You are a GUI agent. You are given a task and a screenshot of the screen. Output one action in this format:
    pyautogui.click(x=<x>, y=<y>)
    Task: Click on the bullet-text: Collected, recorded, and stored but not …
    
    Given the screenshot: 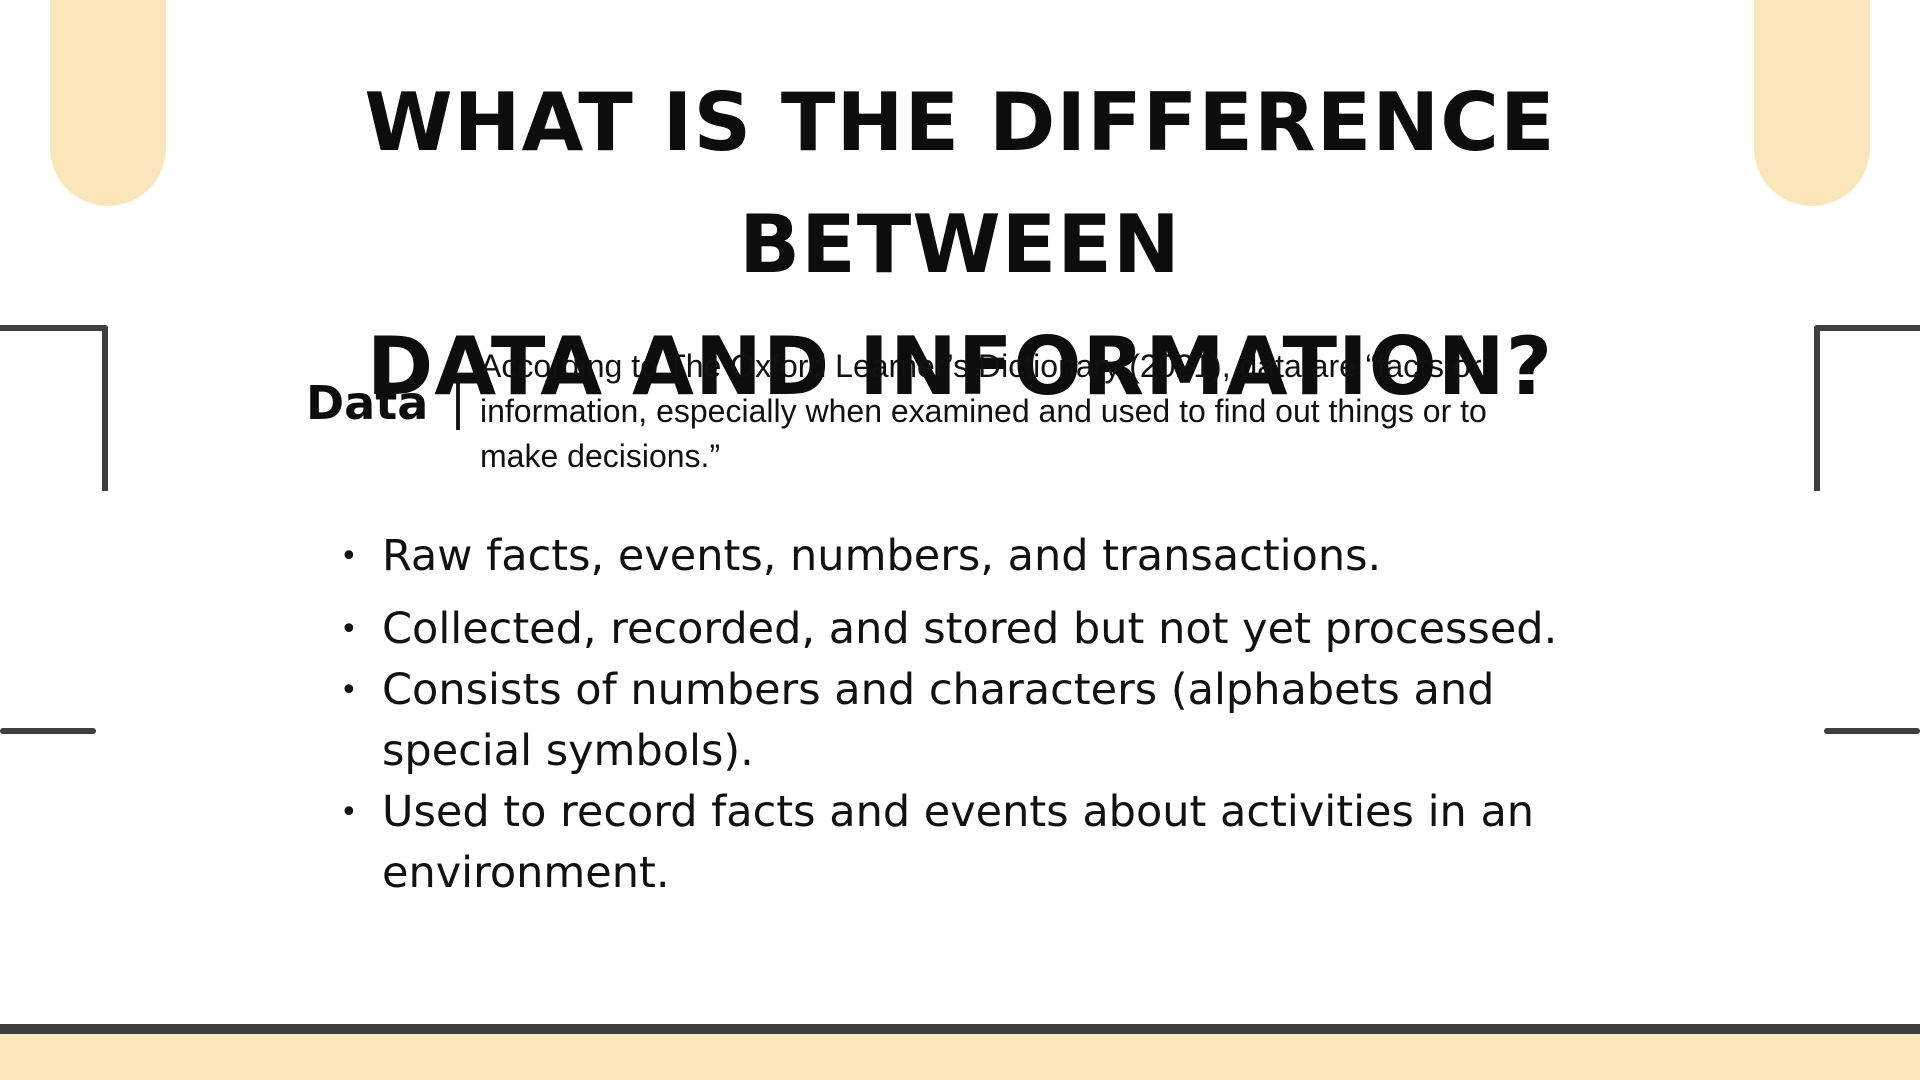 What is the action you would take?
    pyautogui.click(x=970, y=629)
    